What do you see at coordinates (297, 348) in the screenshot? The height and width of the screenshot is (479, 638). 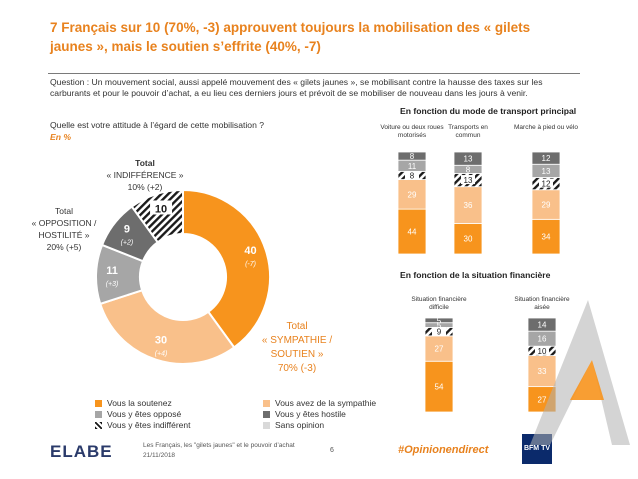 I see `sympathie-total: Total « SYMPATHIE / SOUTIEN » 70% (-3)` at bounding box center [297, 348].